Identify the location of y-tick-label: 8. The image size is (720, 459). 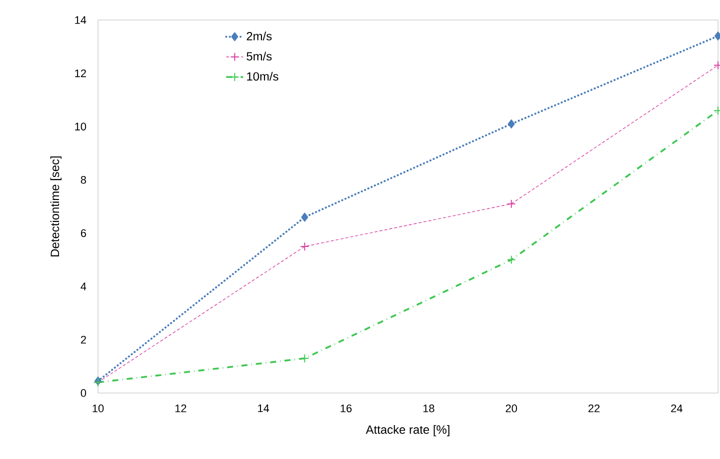
(83, 180).